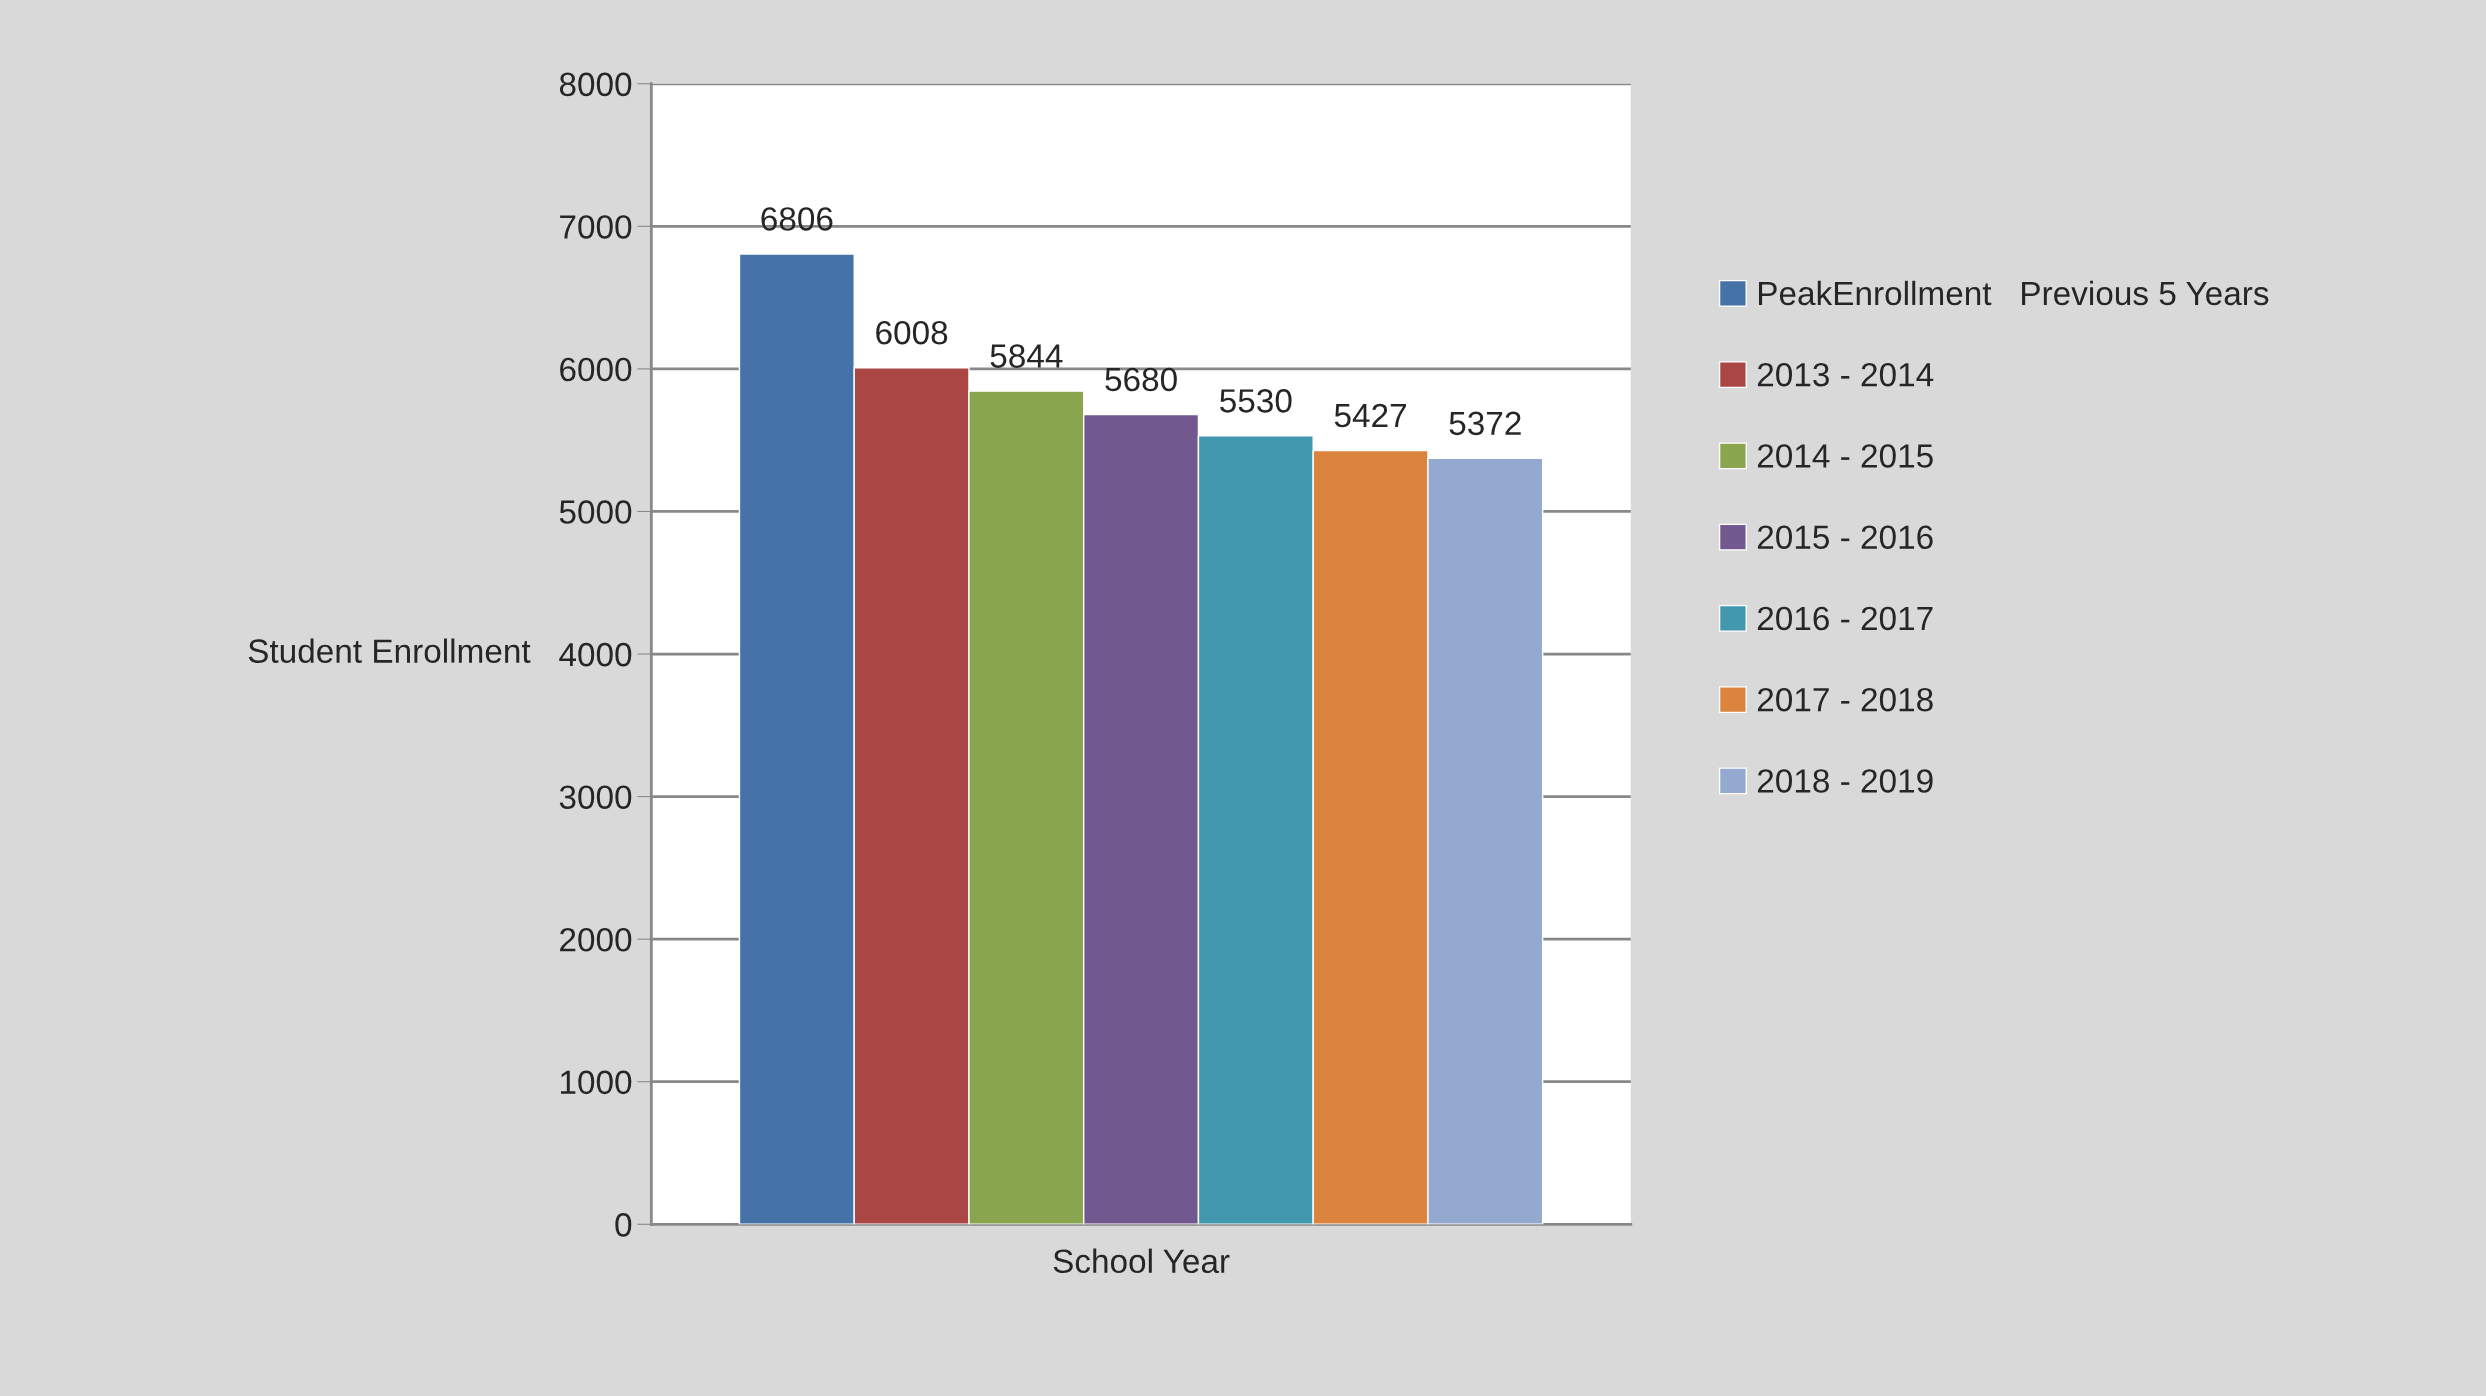  What do you see at coordinates (1845, 699) in the screenshot?
I see `legend-label: 2017 - 2018` at bounding box center [1845, 699].